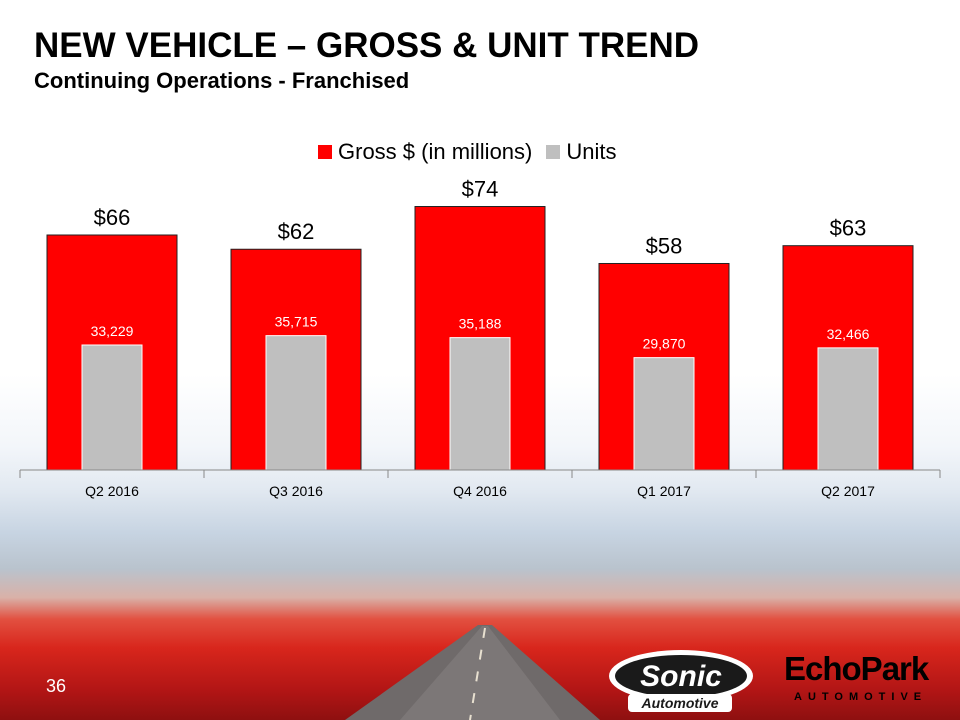  What do you see at coordinates (664, 491) in the screenshot?
I see `x-tick-label: Q1 2017` at bounding box center [664, 491].